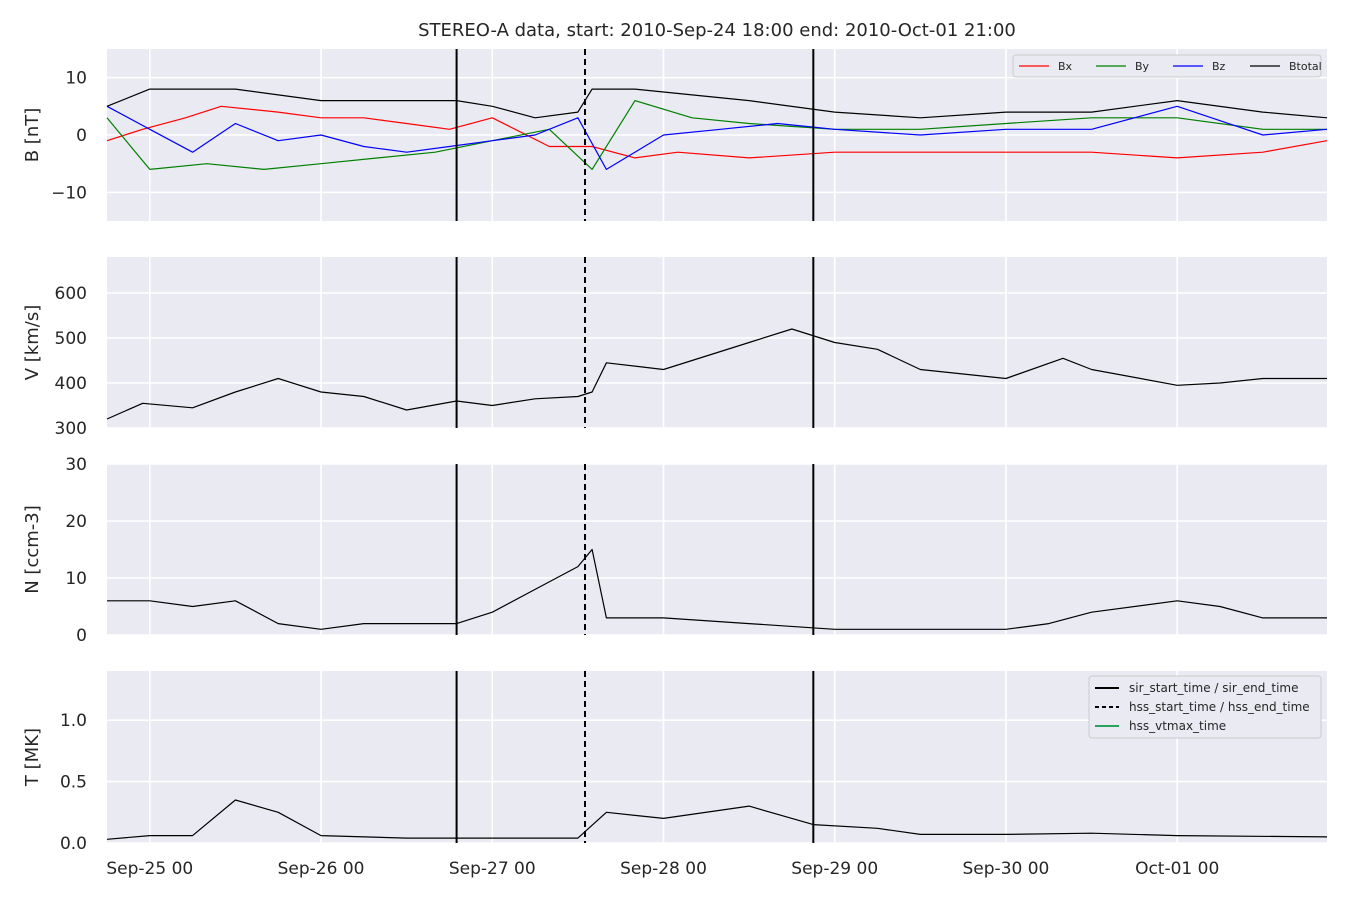 The width and height of the screenshot is (1350, 904). Describe the element at coordinates (76, 465) in the screenshot. I see `y-tick-label: 30` at that location.